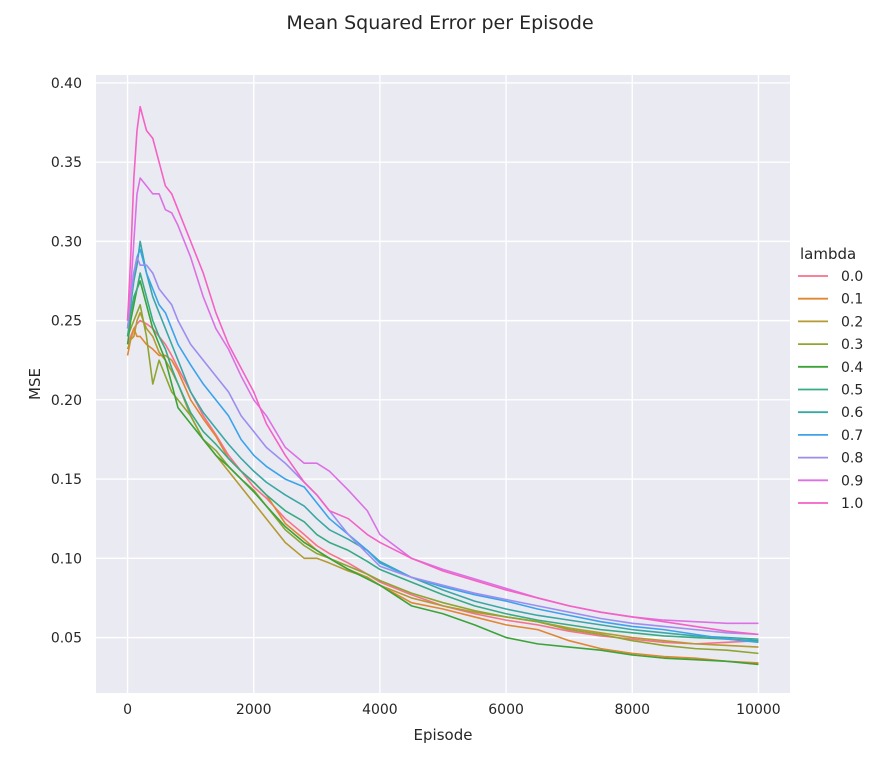 Image resolution: width=878 pixels, height=759 pixels. I want to click on y-tick-label: 0.25, so click(66, 322).